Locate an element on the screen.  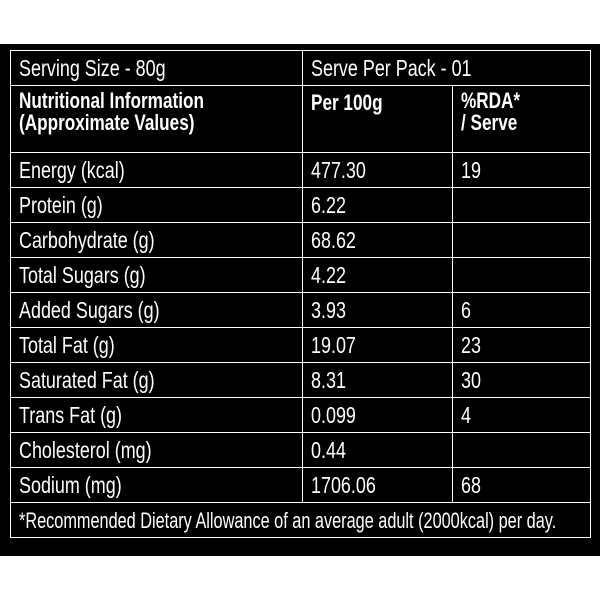
nutrient-value-text: 19.07 is located at coordinates (333, 344).